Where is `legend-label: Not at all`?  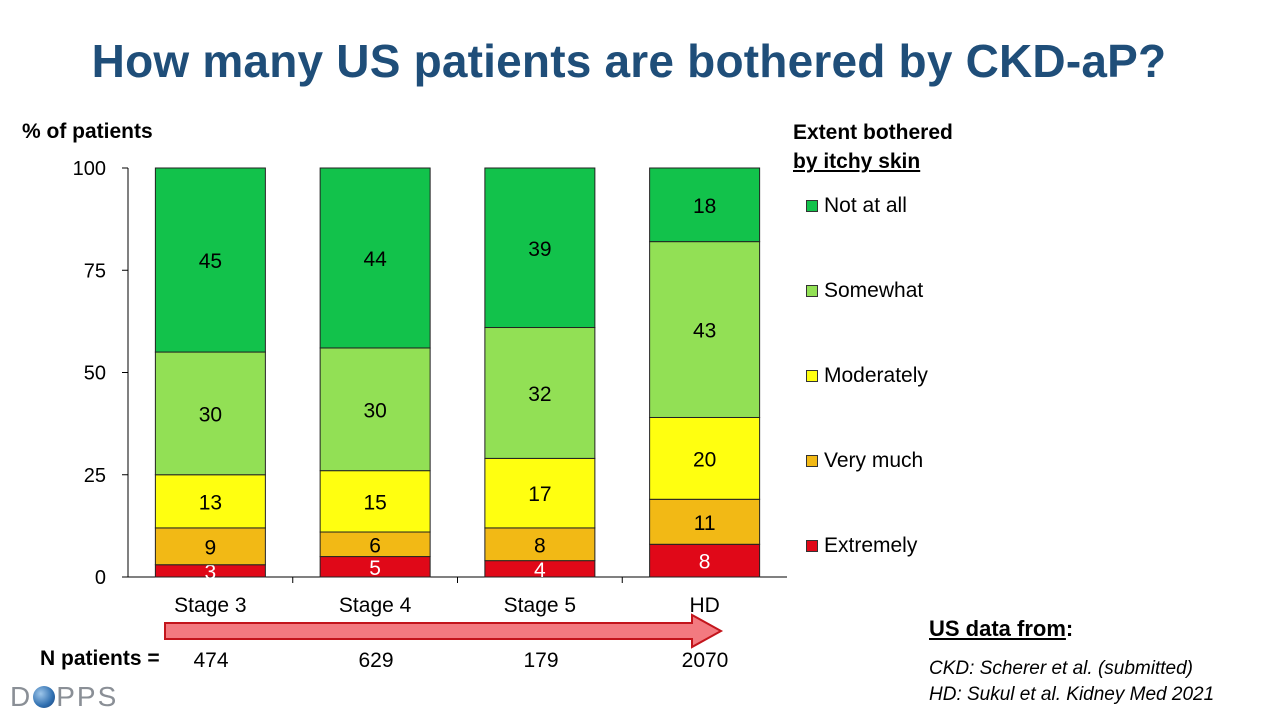 legend-label: Not at all is located at coordinates (865, 205).